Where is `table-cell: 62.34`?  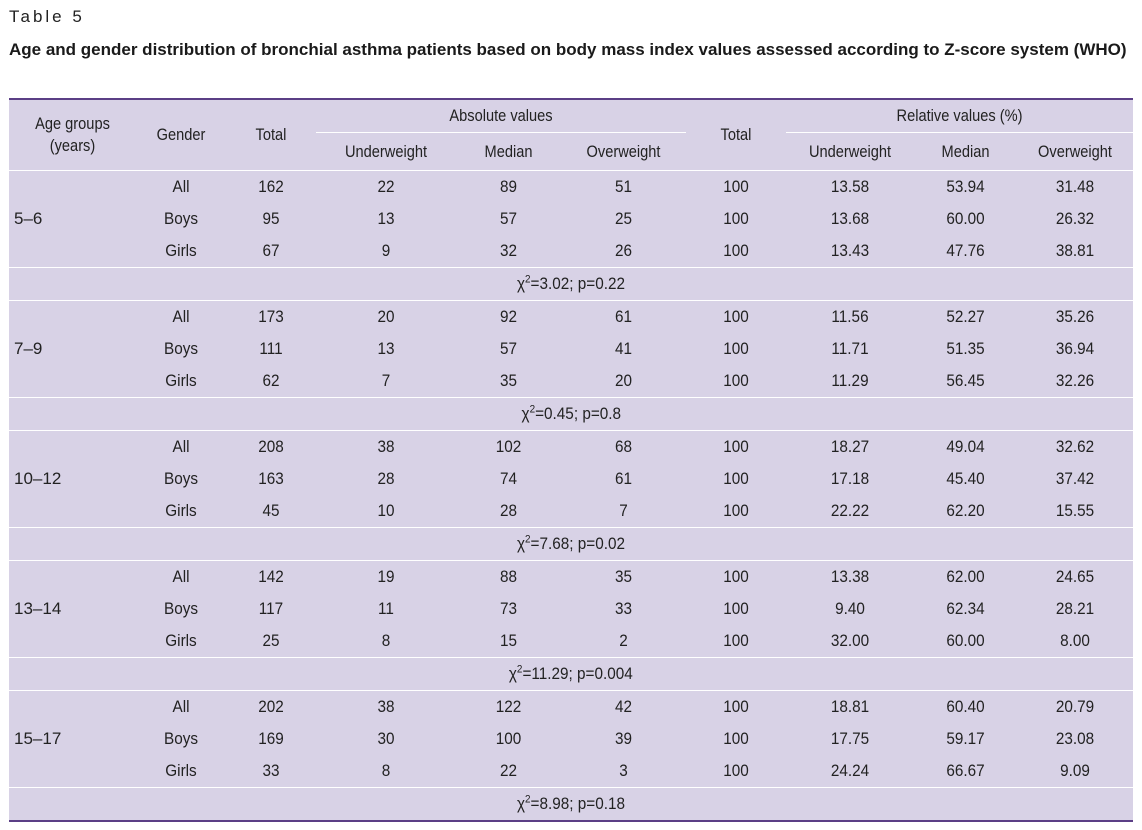 table-cell: 62.34 is located at coordinates (965, 608).